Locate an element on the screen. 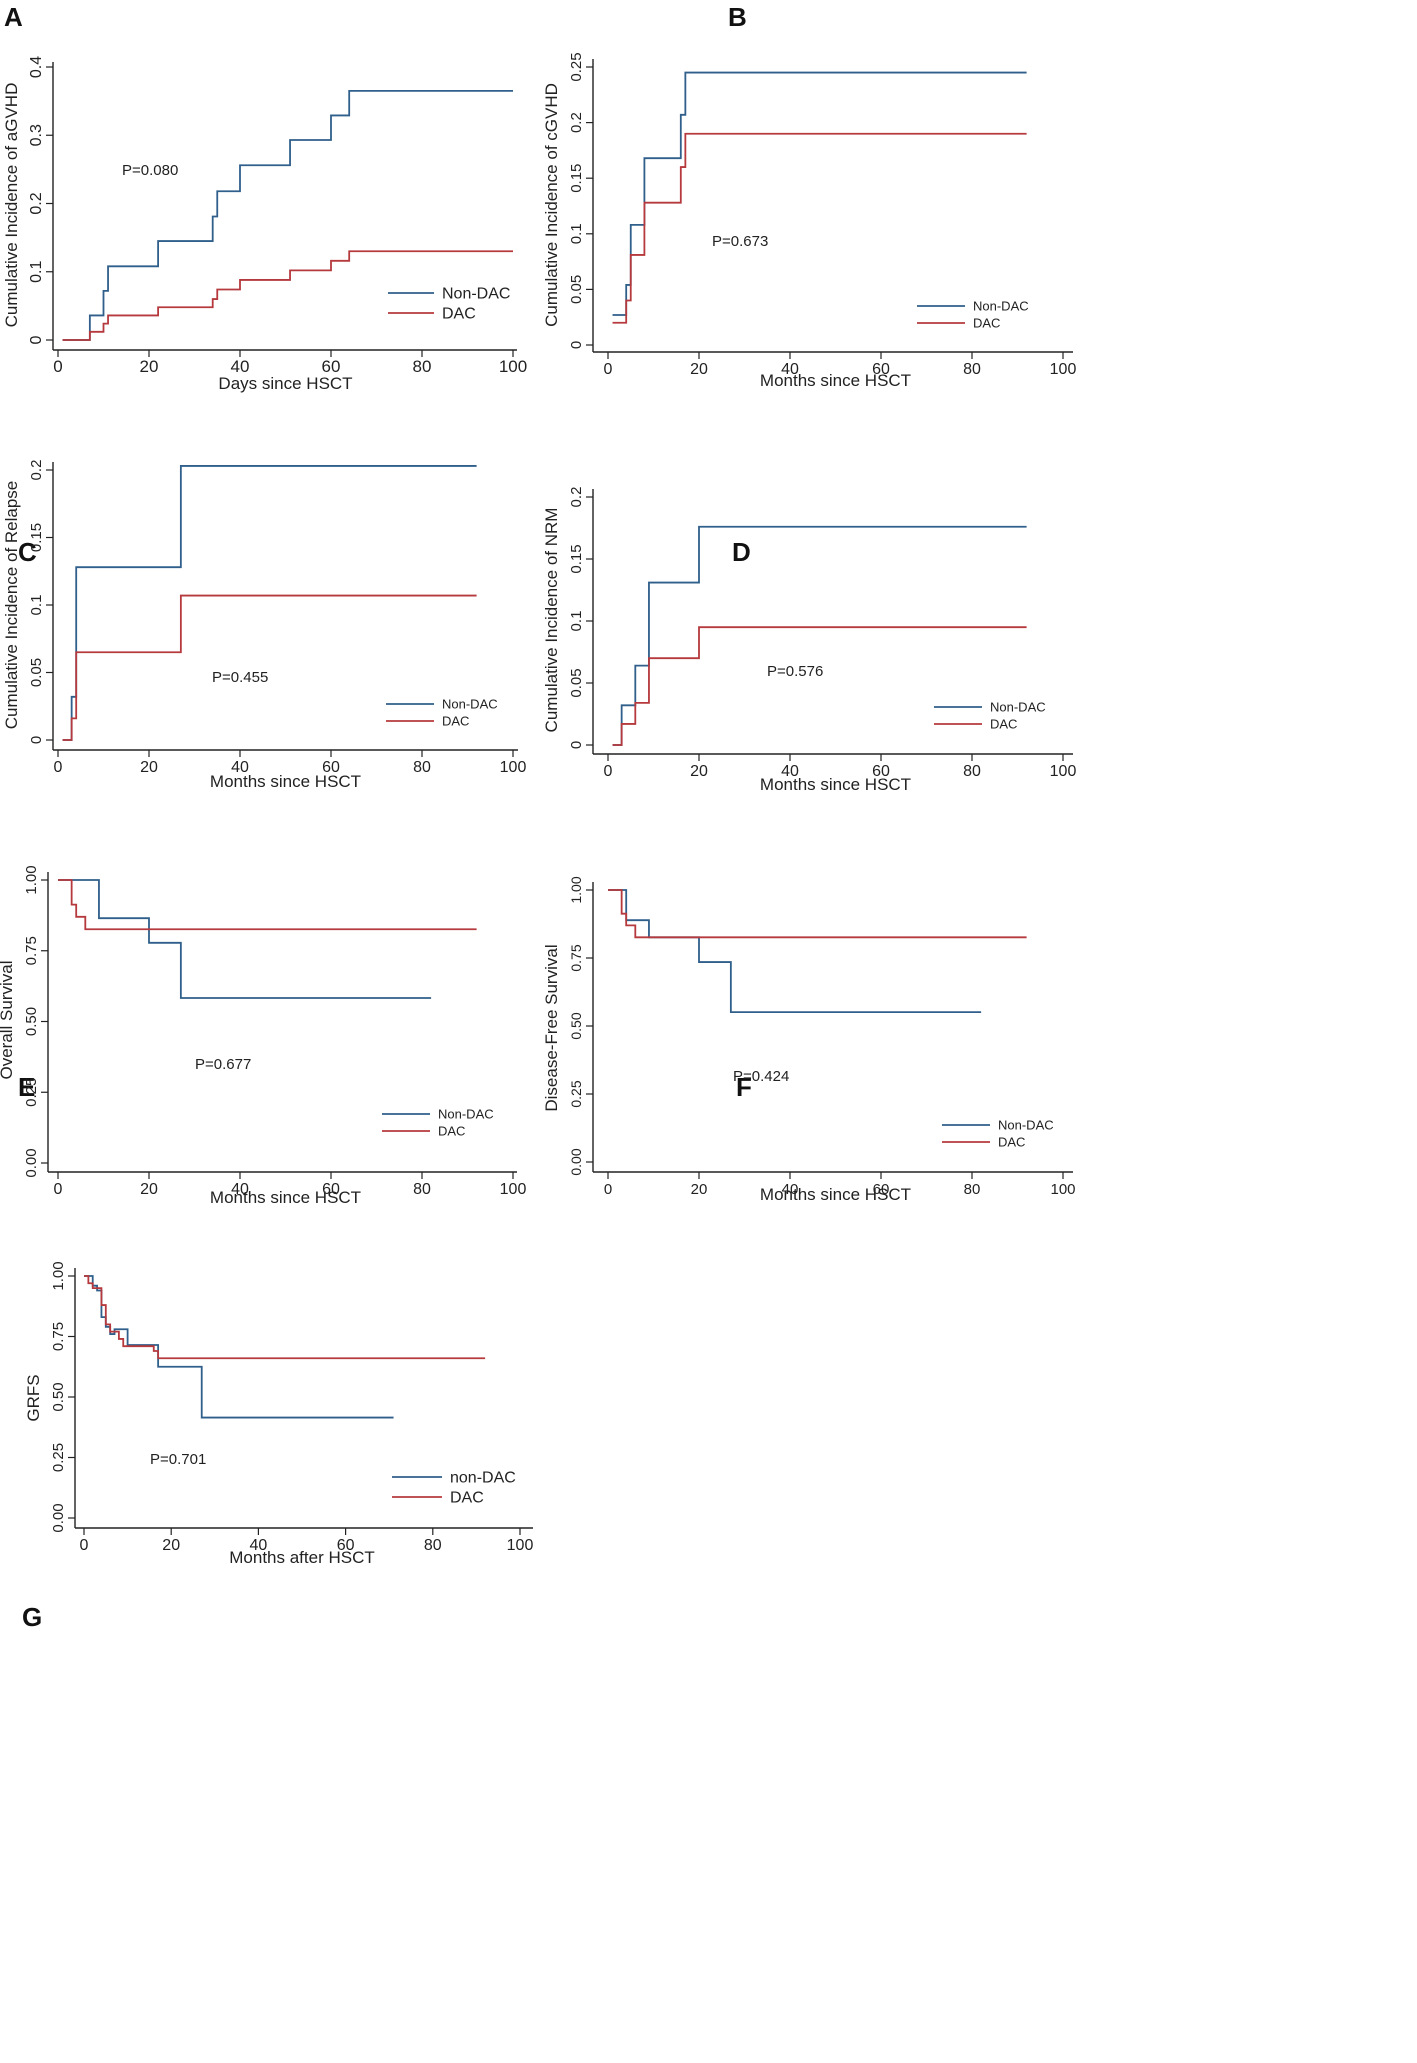 The height and width of the screenshot is (2063, 1417). p-value-annotation: P=0.455 is located at coordinates (240, 677).